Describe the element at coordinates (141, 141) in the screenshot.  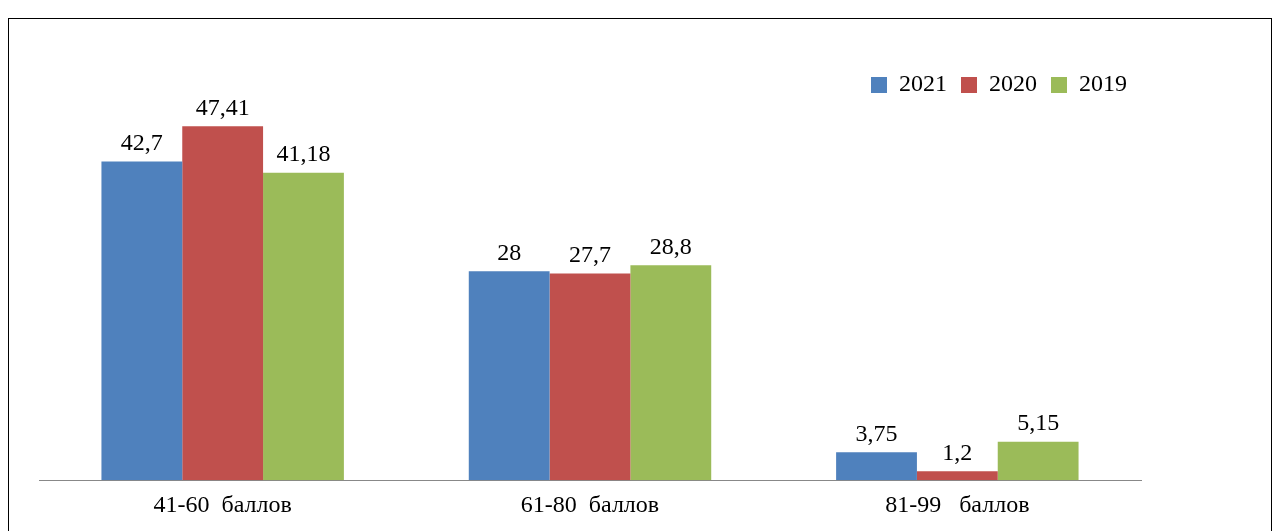
I see `data-label: 42,7` at that location.